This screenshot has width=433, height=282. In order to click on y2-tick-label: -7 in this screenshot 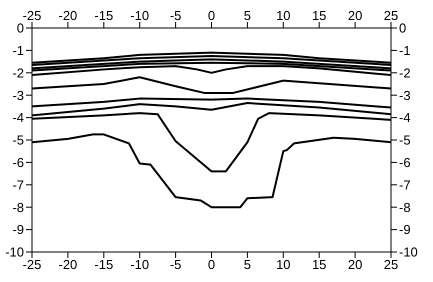, I will do `click(405, 184)`.